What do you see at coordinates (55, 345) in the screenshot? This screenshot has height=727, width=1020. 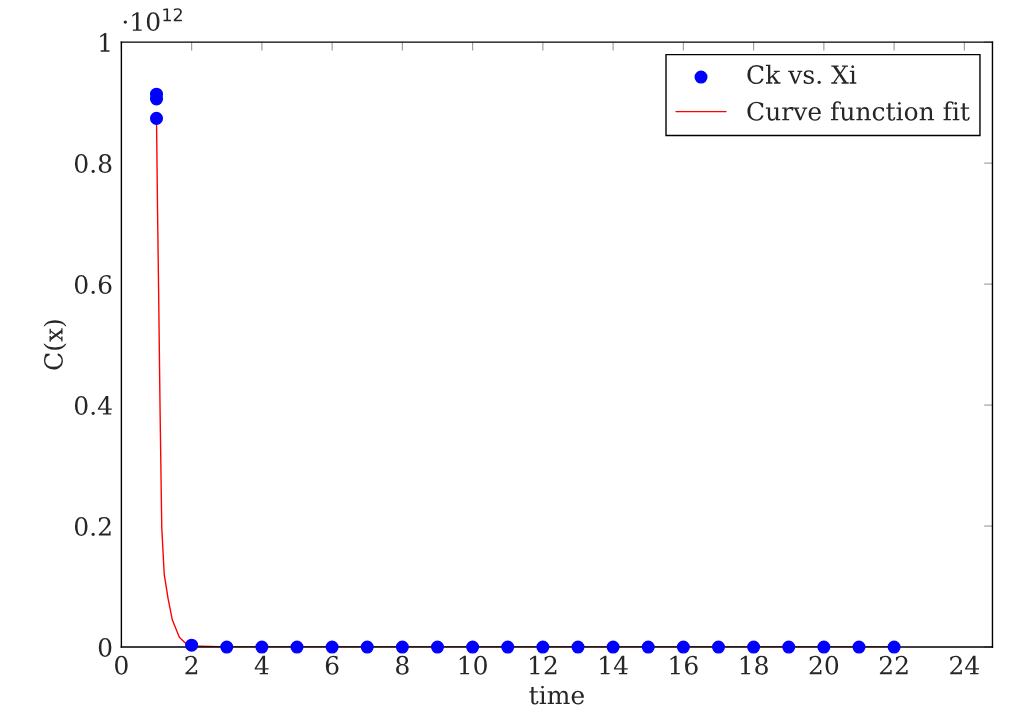 I see `y-axis-title: C(x)` at bounding box center [55, 345].